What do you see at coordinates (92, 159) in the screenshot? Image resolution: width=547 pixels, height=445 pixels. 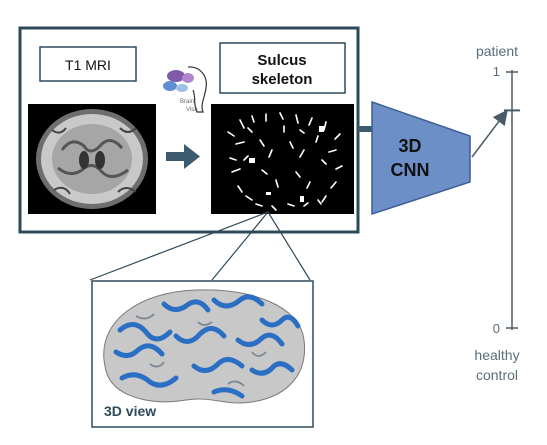 I see `t1-mri-image` at bounding box center [92, 159].